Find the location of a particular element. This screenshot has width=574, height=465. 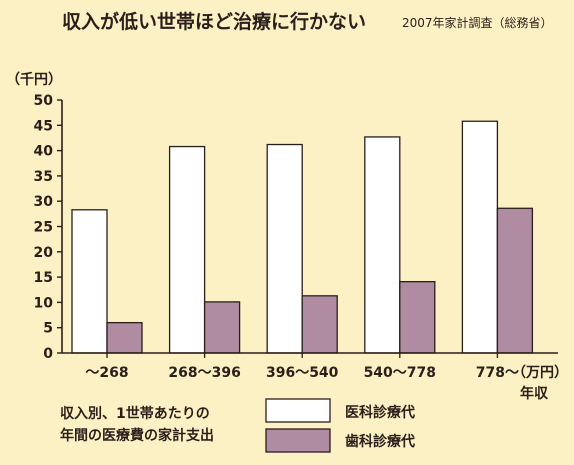

chart-source: 2007年家計調査（総務省） is located at coordinates (477, 22).